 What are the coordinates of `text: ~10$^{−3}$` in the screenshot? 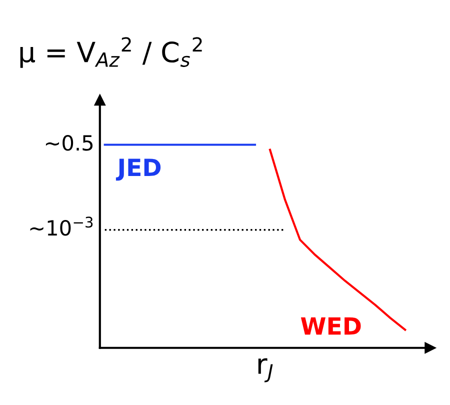 It's located at (61, 226).